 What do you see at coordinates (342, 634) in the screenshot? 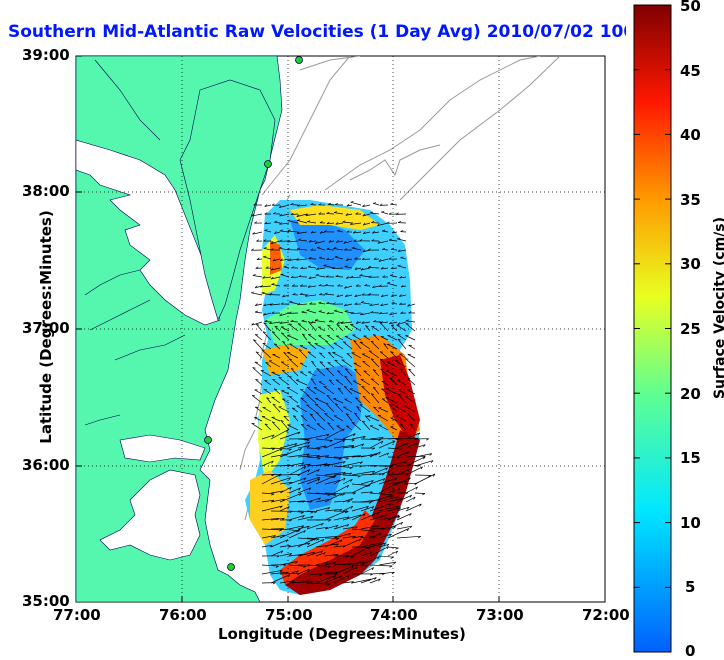
I see `x-axis-label: Longitude (Degrees:Minutes)` at bounding box center [342, 634].